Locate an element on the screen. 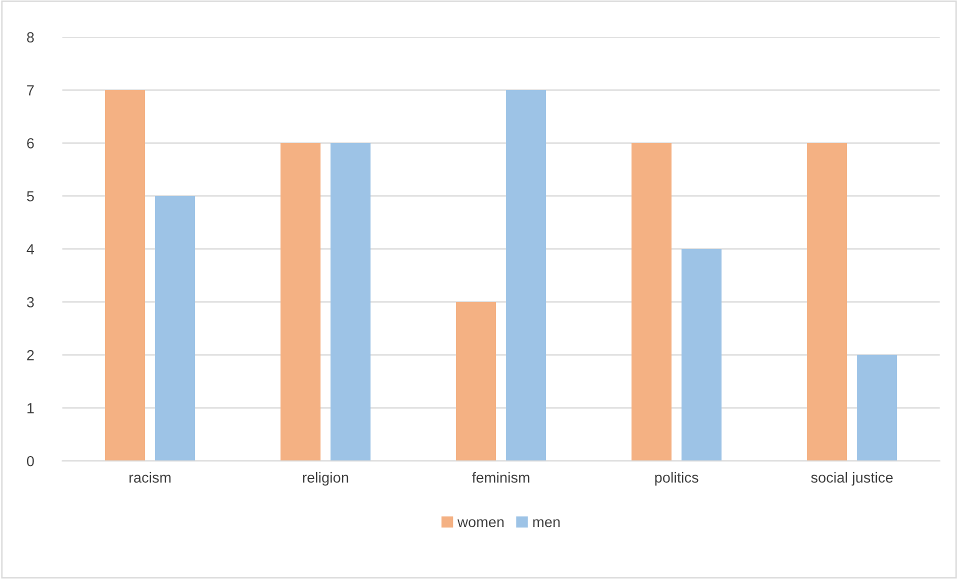 The width and height of the screenshot is (958, 579). x-tick-label: racism is located at coordinates (150, 477).